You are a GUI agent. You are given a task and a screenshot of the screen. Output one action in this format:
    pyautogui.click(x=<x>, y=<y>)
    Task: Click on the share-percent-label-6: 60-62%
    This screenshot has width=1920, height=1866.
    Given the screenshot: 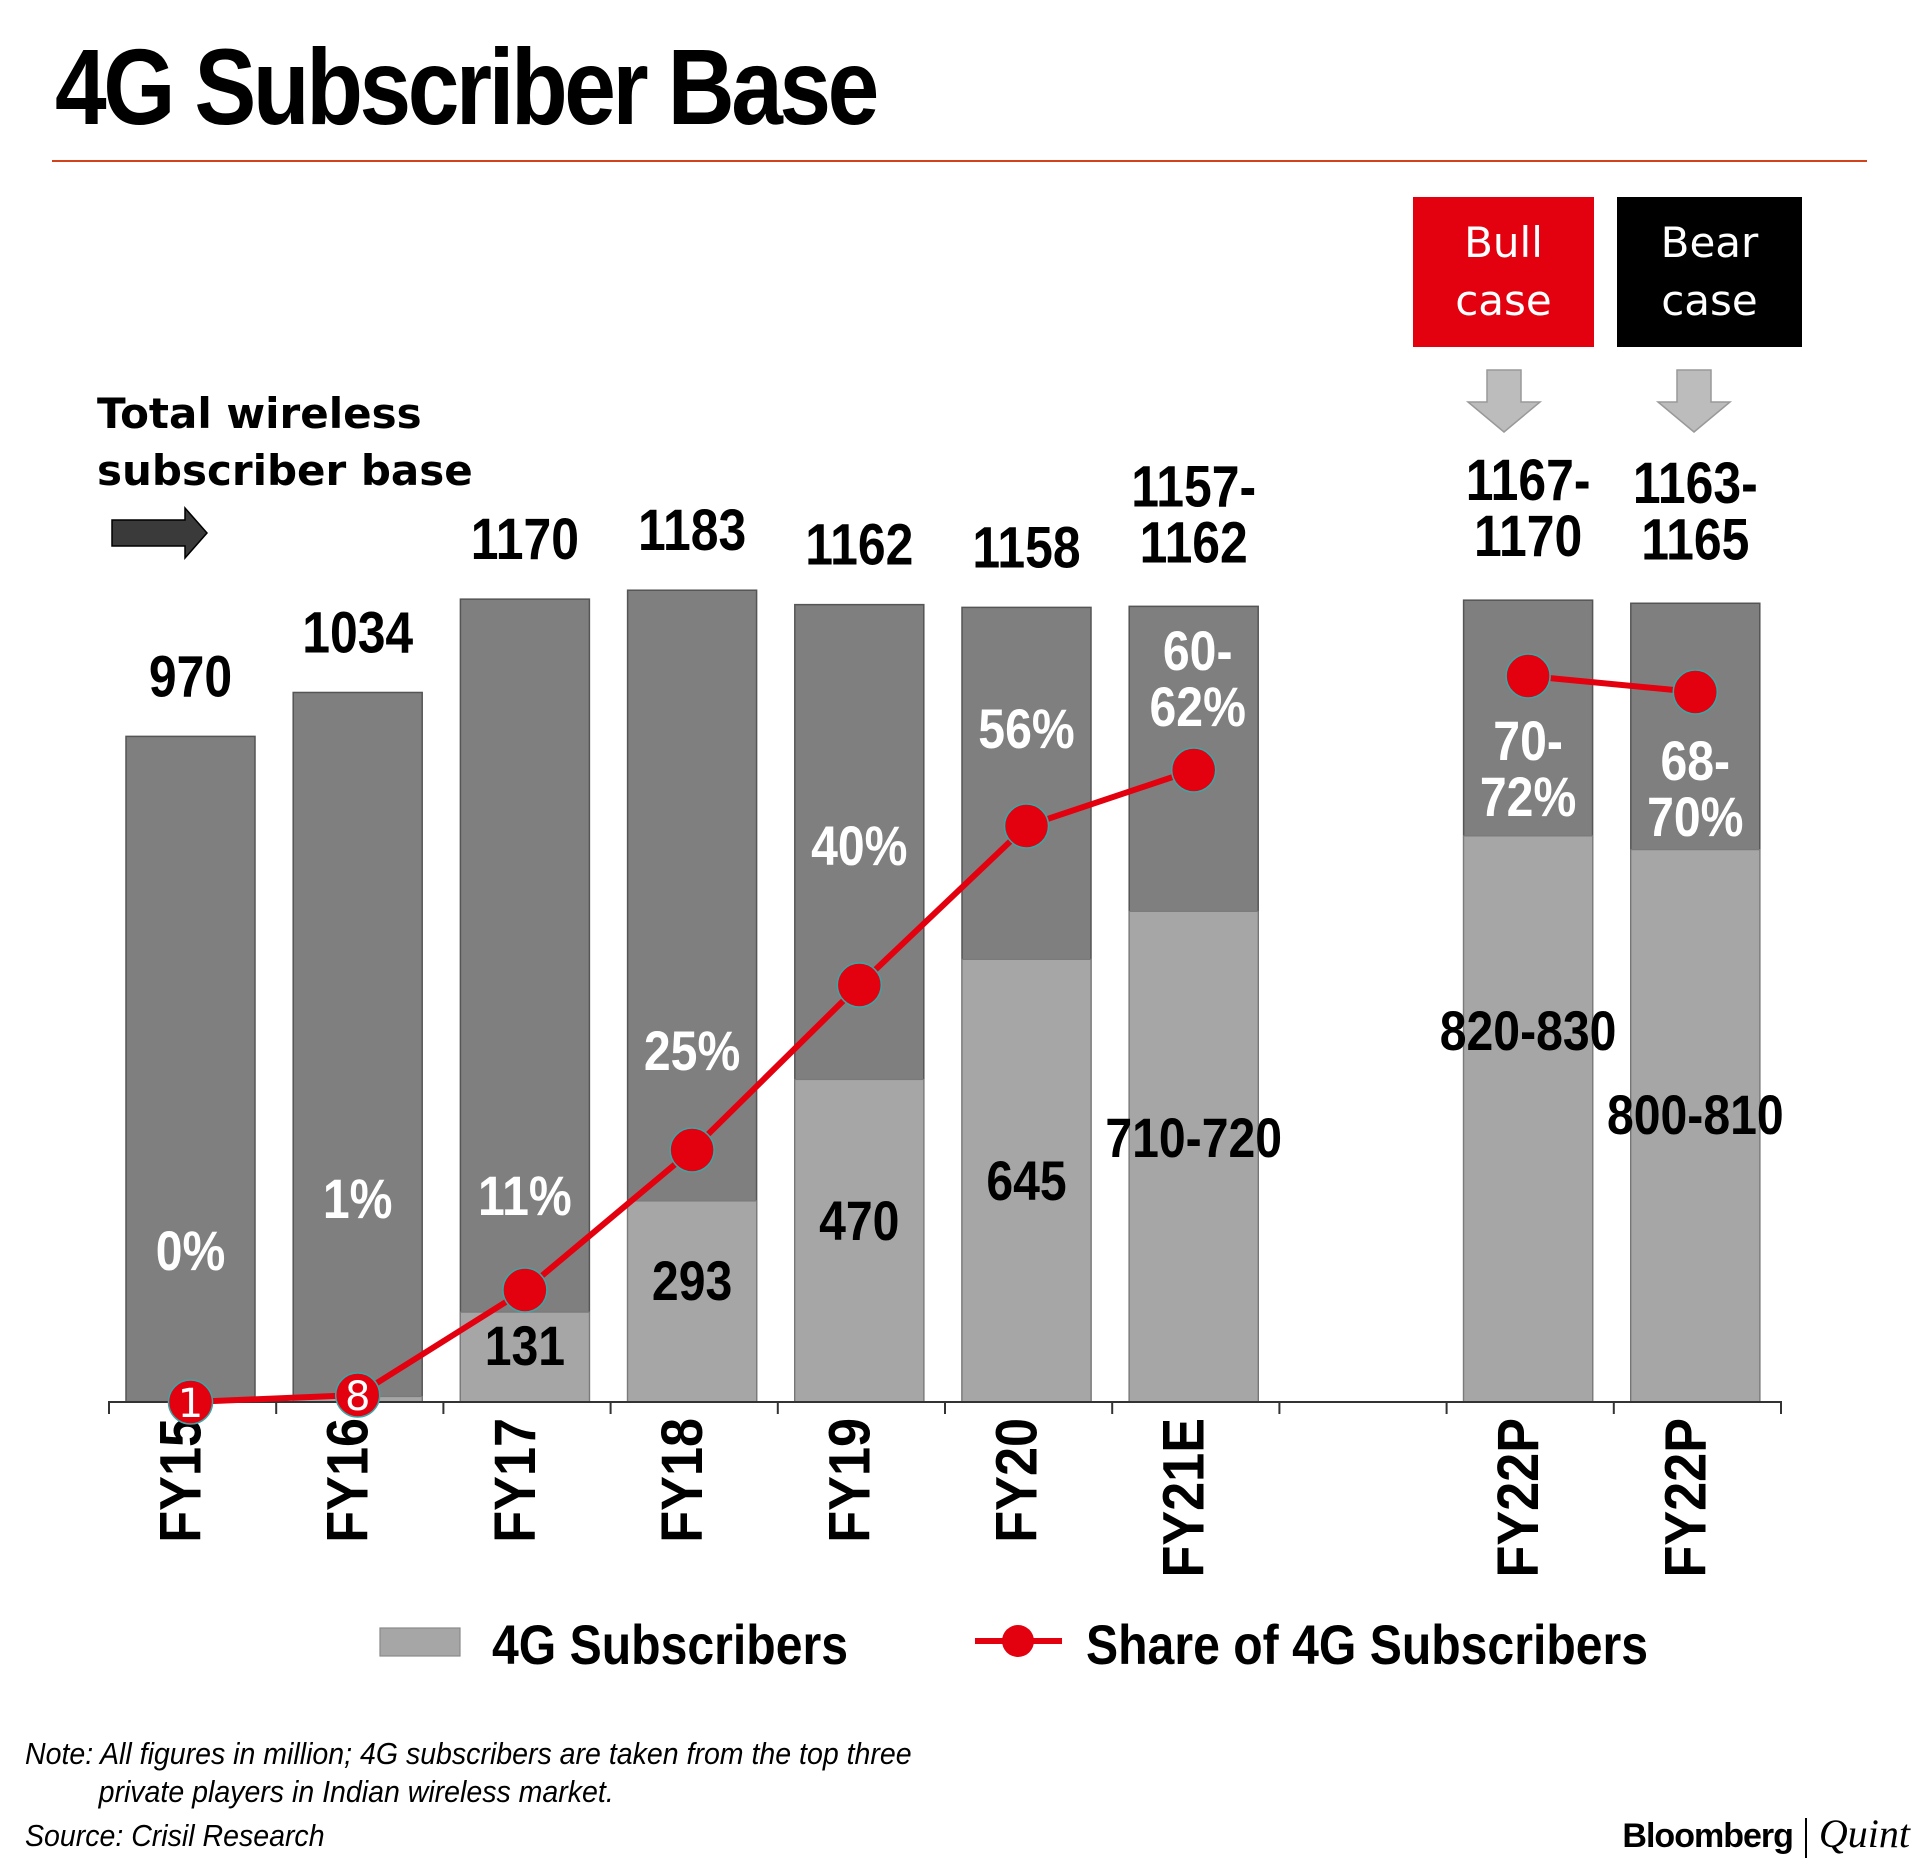 What is the action you would take?
    pyautogui.click(x=1198, y=680)
    